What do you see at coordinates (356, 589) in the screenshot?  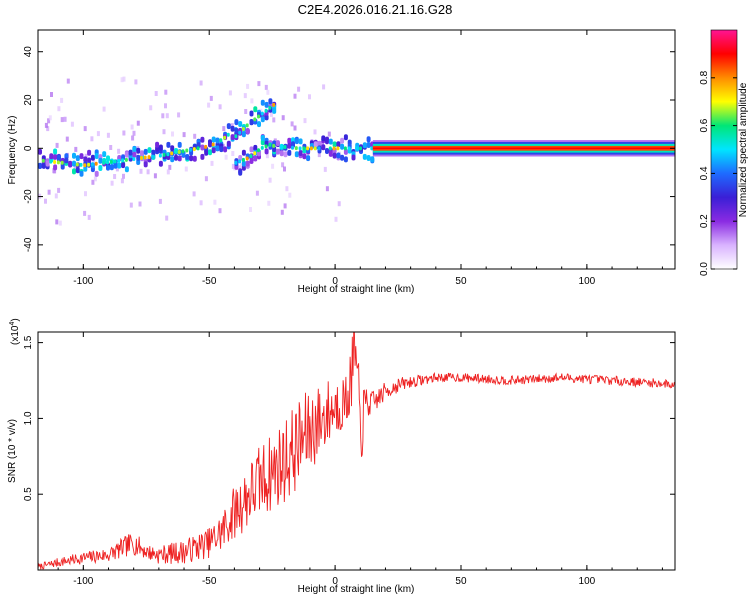 I see `bottom-x-axis-label: Height of straight line (km)` at bounding box center [356, 589].